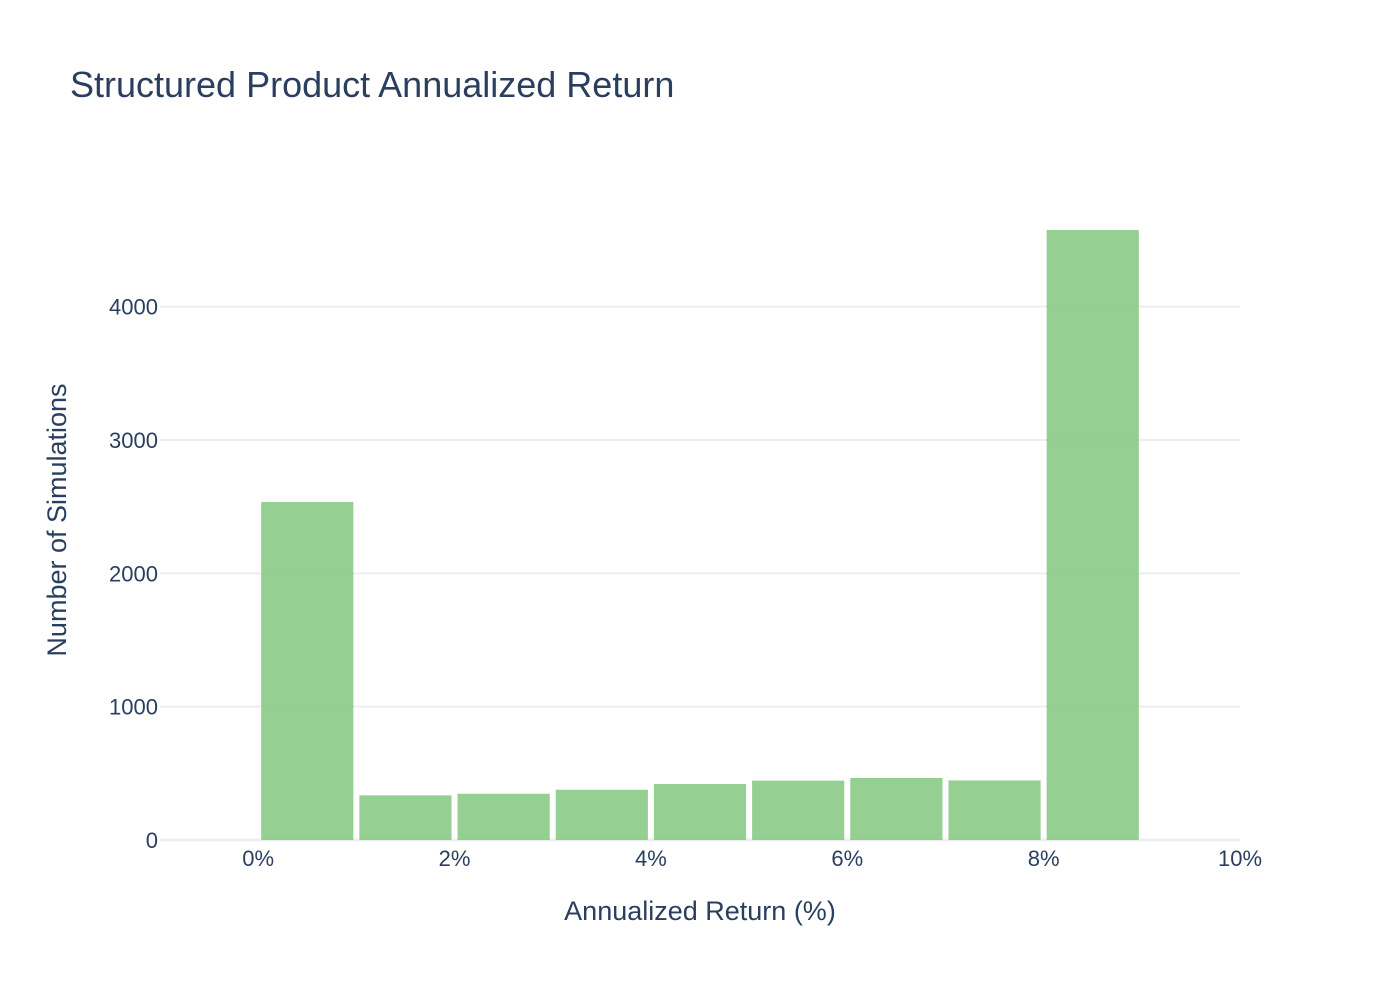 Image resolution: width=1400 pixels, height=1005 pixels. Describe the element at coordinates (847, 858) in the screenshot. I see `x-tick-label: 6%` at that location.